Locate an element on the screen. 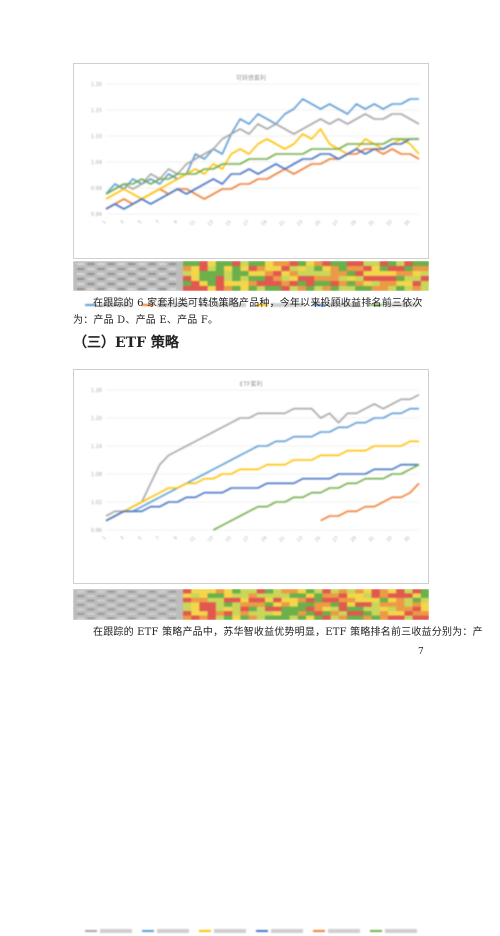  x-tick-label: 11 is located at coordinates (193, 223).